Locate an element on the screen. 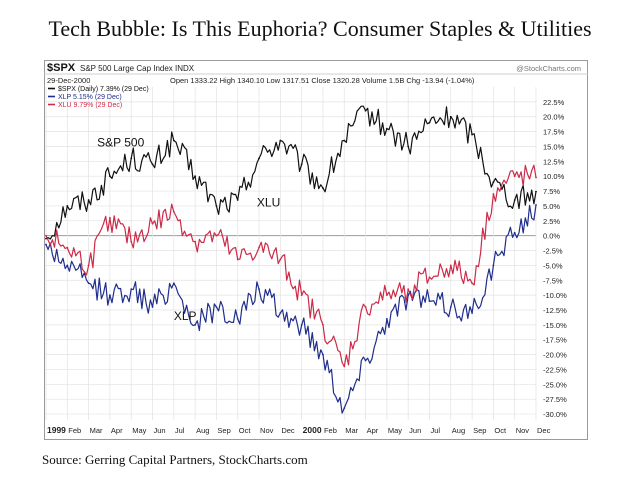 This screenshot has width=640, height=480. x-tick-label: Sep is located at coordinates (479, 430).